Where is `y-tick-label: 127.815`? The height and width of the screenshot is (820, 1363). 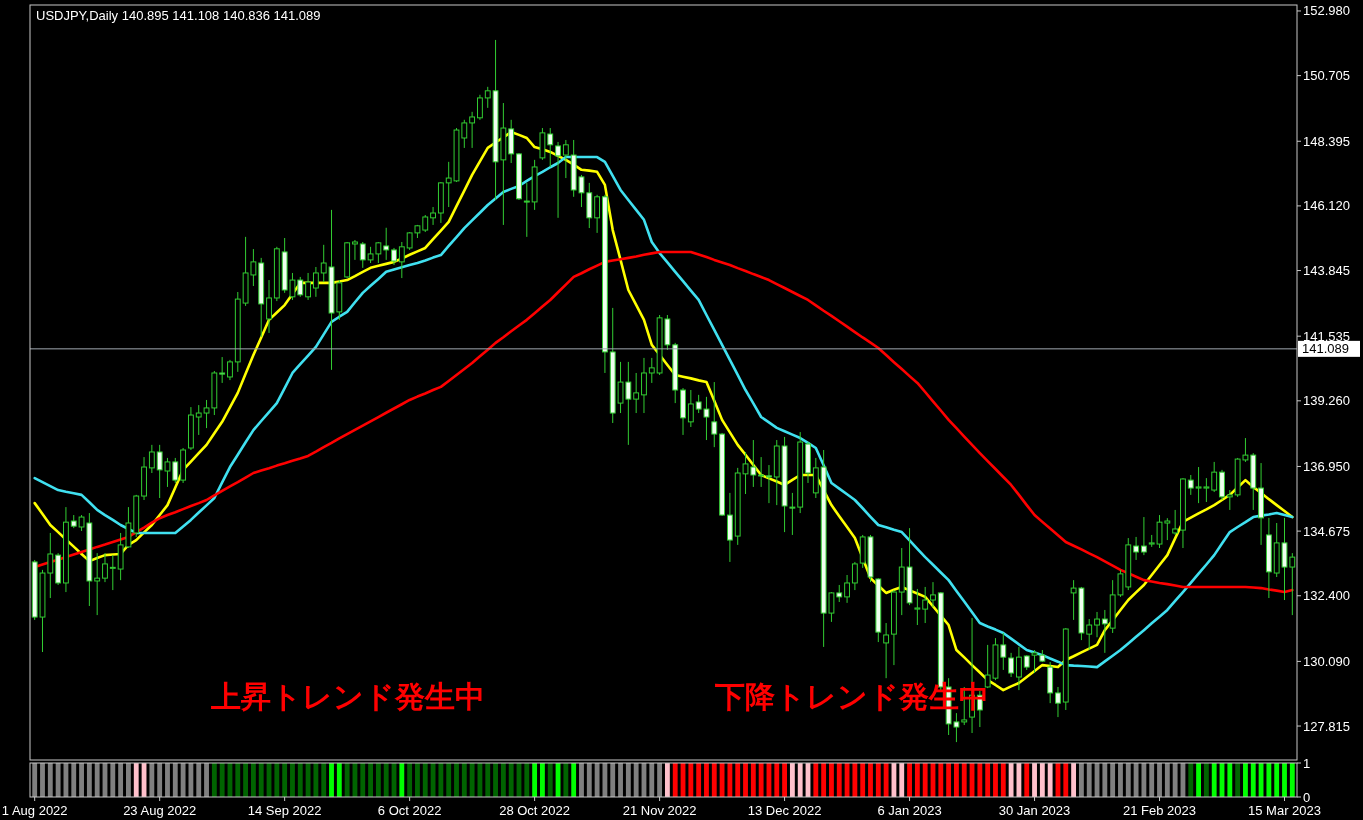 y-tick-label: 127.815 is located at coordinates (1326, 726).